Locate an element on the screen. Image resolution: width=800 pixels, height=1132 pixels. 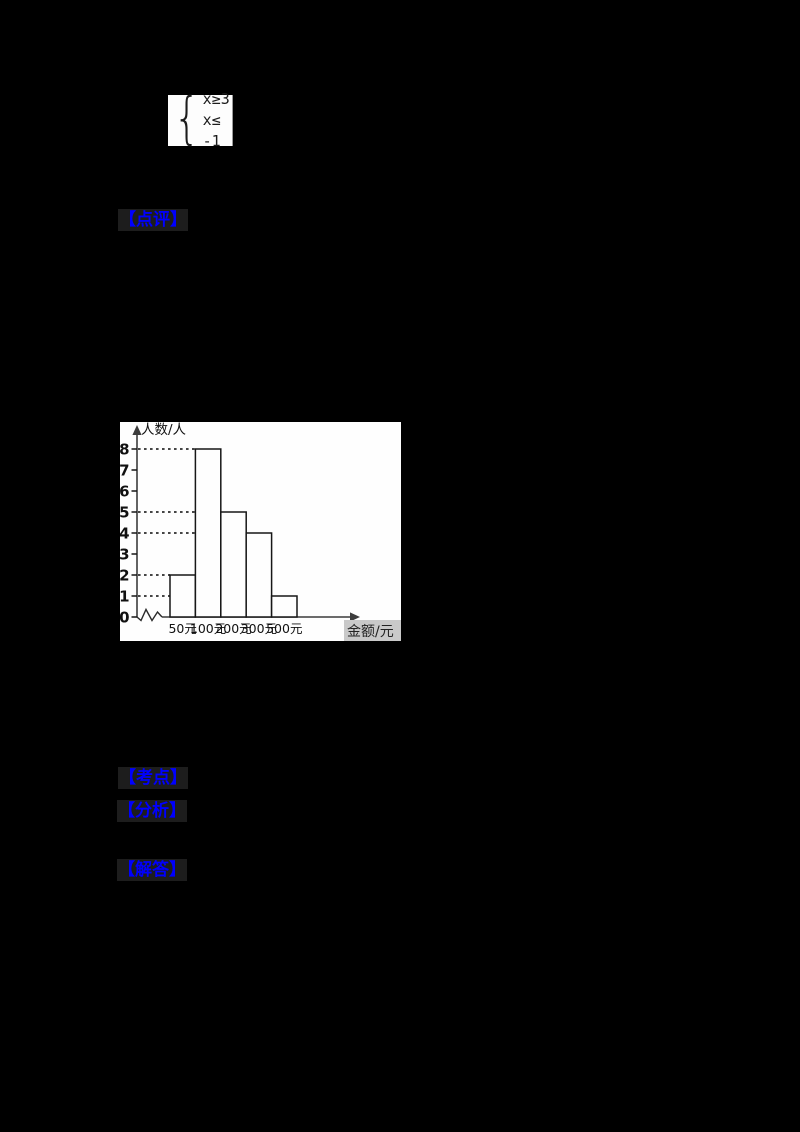
jieda-label: 【解答】 is located at coordinates (152, 870).